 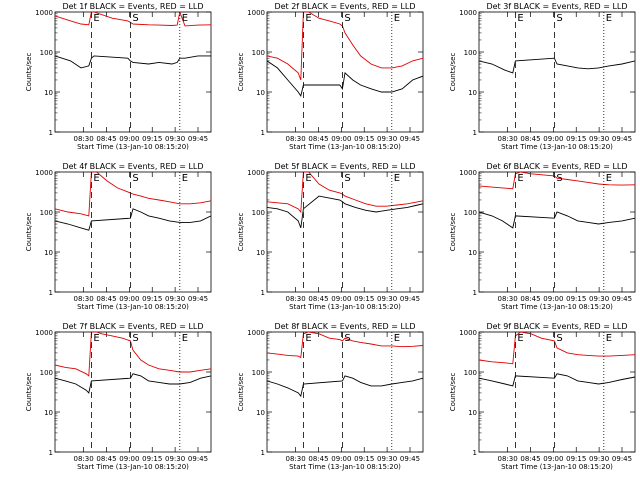 What do you see at coordinates (132, 166) in the screenshot?
I see `panel-title: Det 4f BLACK = Events, RED = LLD` at bounding box center [132, 166].